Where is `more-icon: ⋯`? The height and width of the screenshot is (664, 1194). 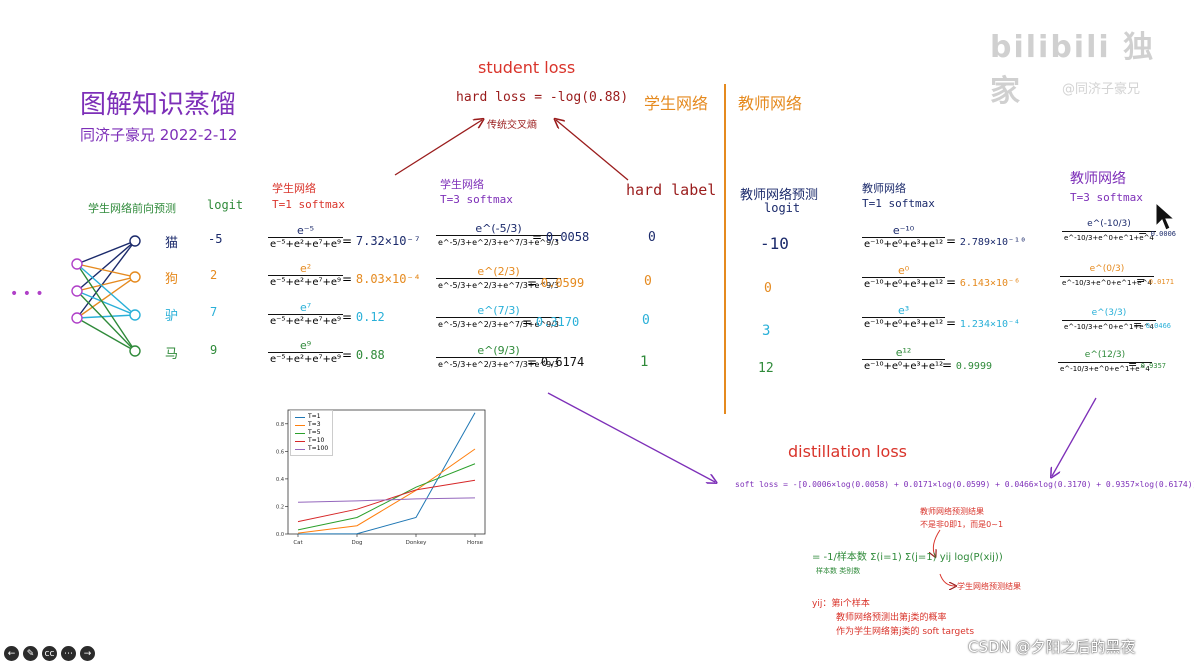
more-icon: ⋯ is located at coordinates (68, 653).